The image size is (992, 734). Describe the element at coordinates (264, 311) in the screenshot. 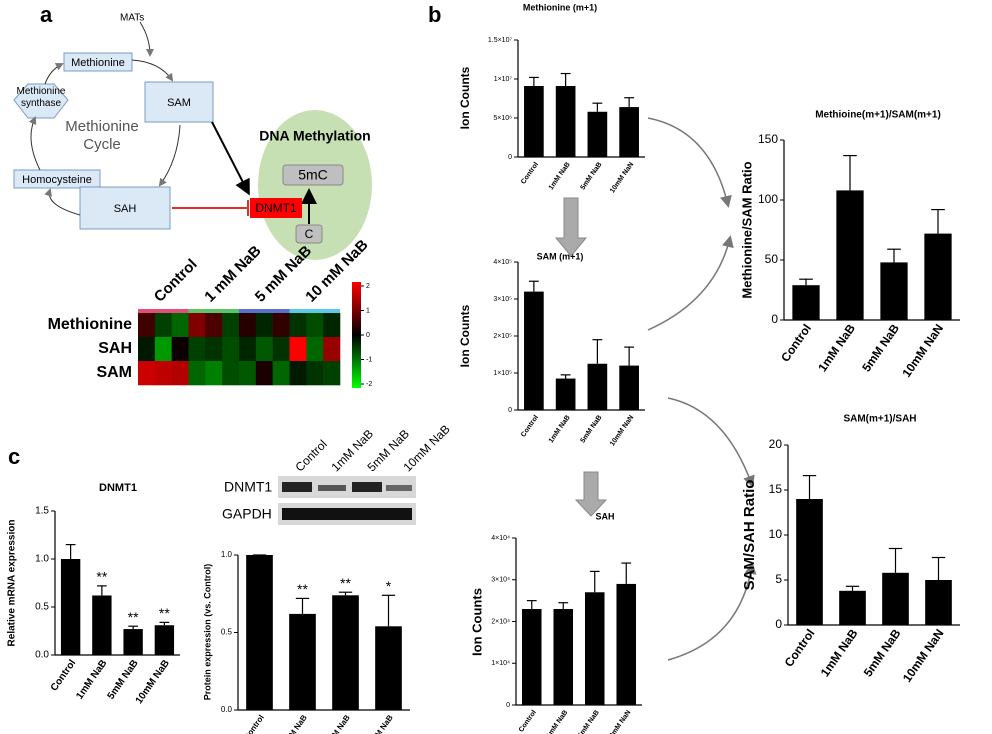

I see `group-strip` at that location.